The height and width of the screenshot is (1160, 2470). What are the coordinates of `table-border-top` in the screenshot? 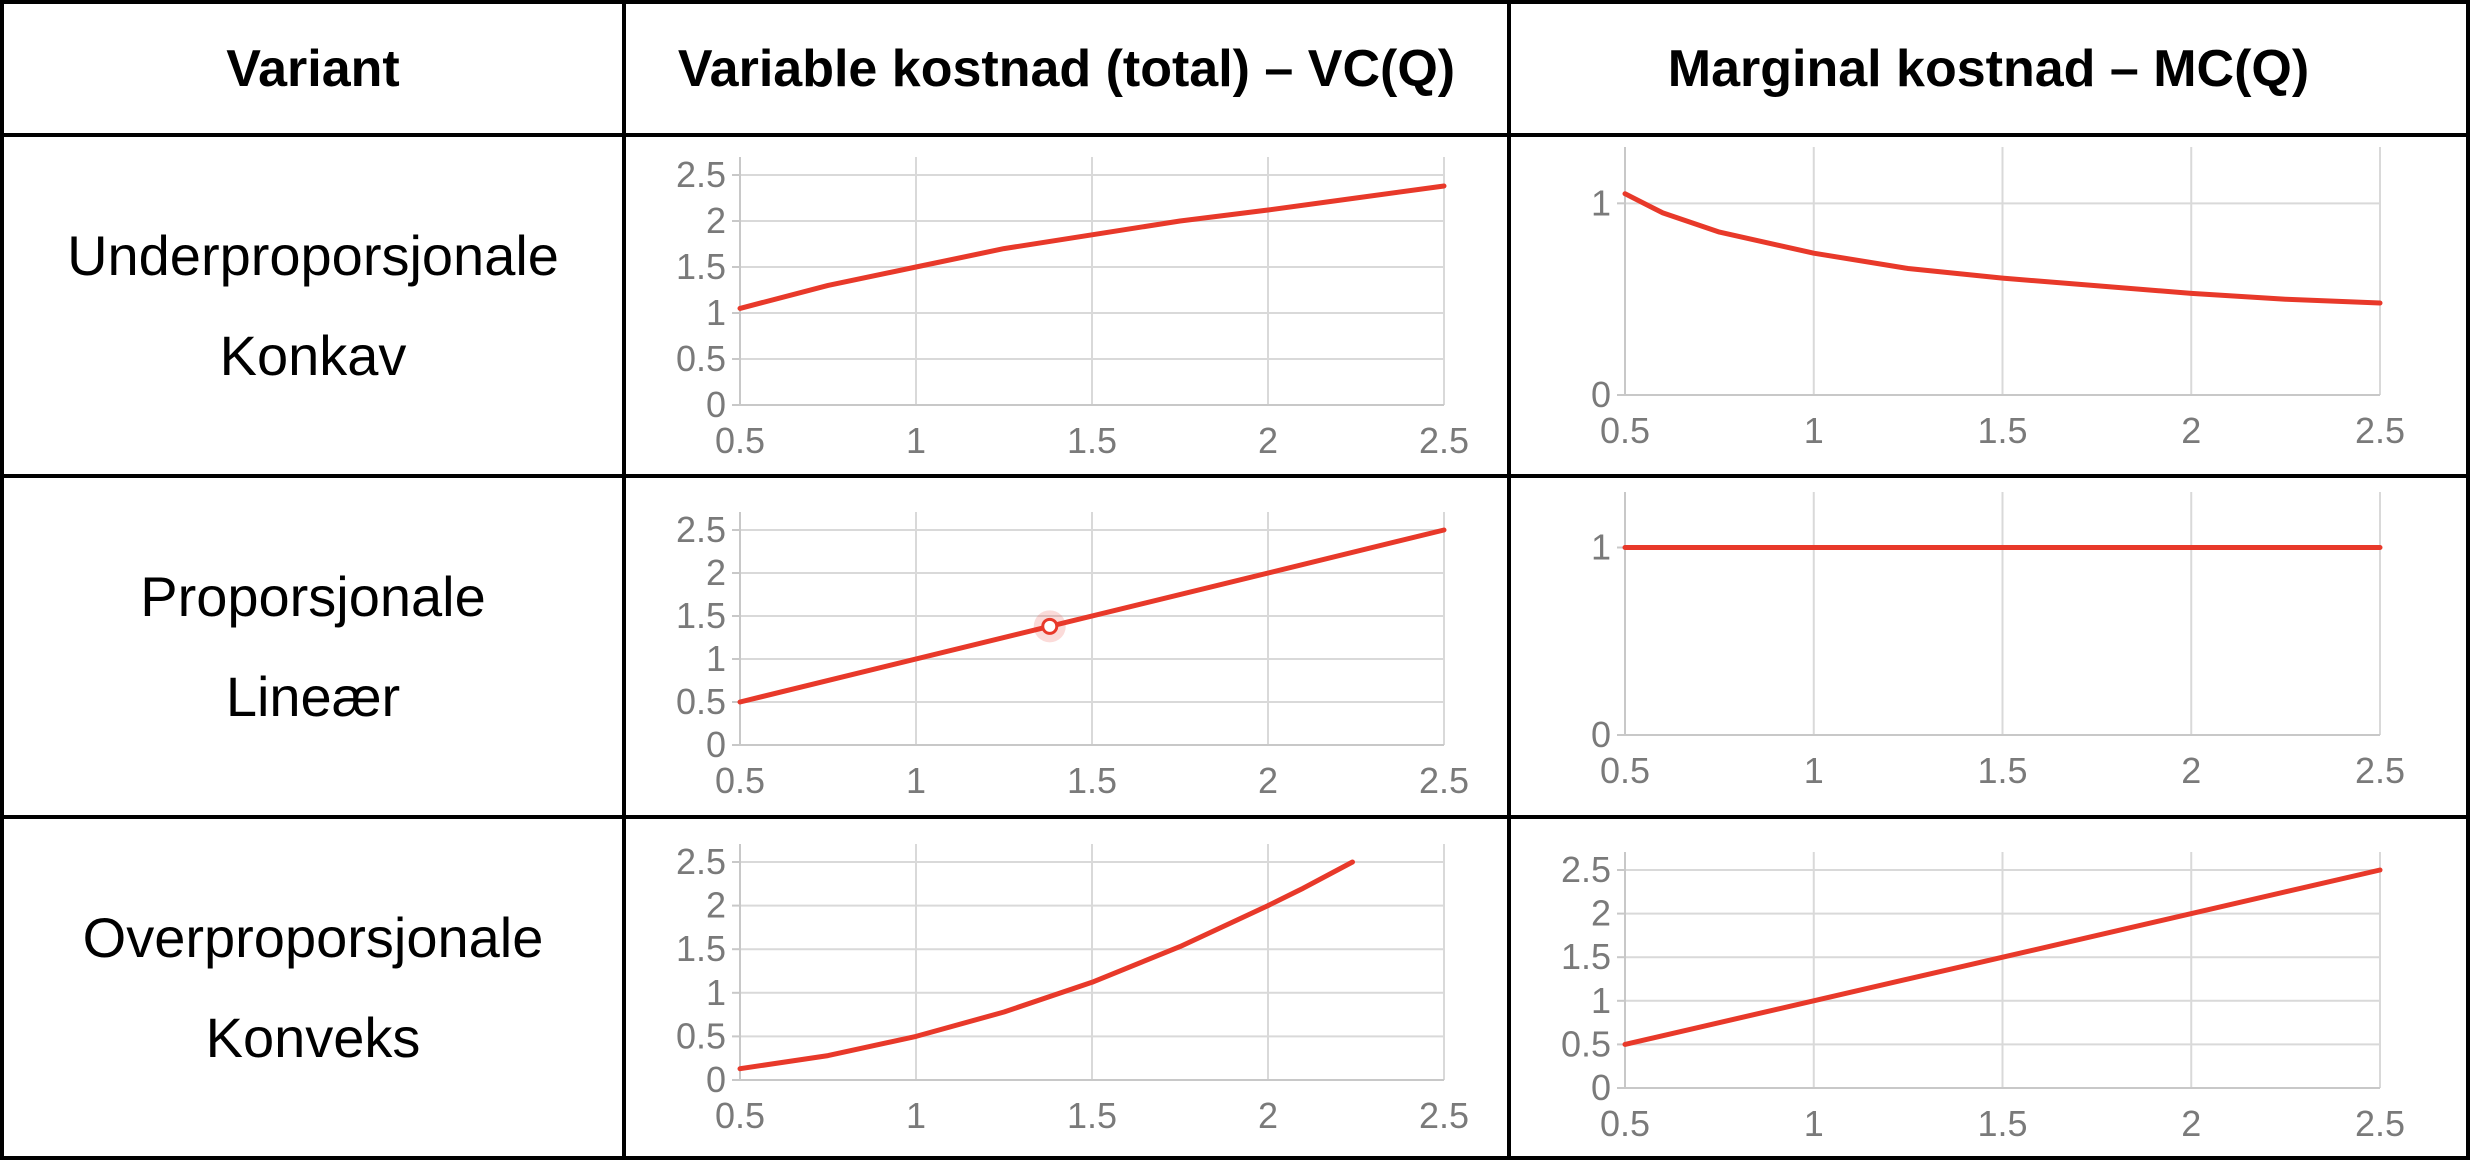 It's located at (1235, 2).